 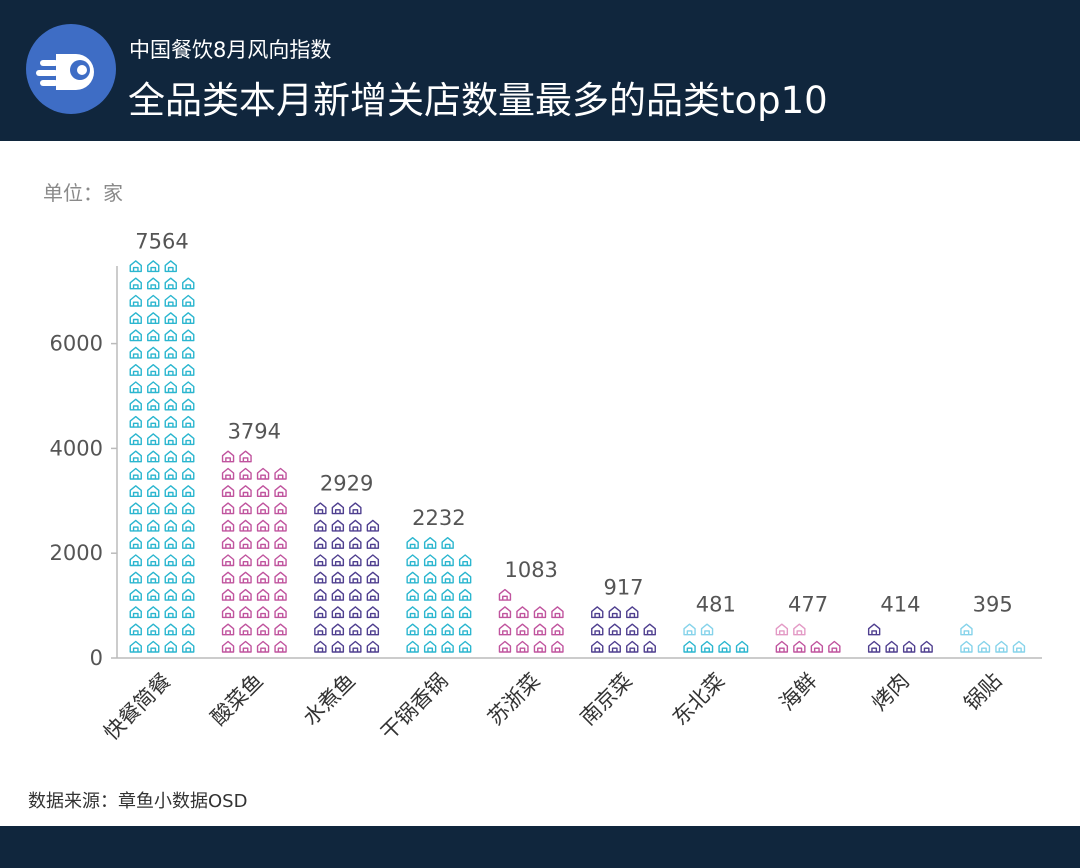 What do you see at coordinates (71, 69) in the screenshot?
I see `logo-icon` at bounding box center [71, 69].